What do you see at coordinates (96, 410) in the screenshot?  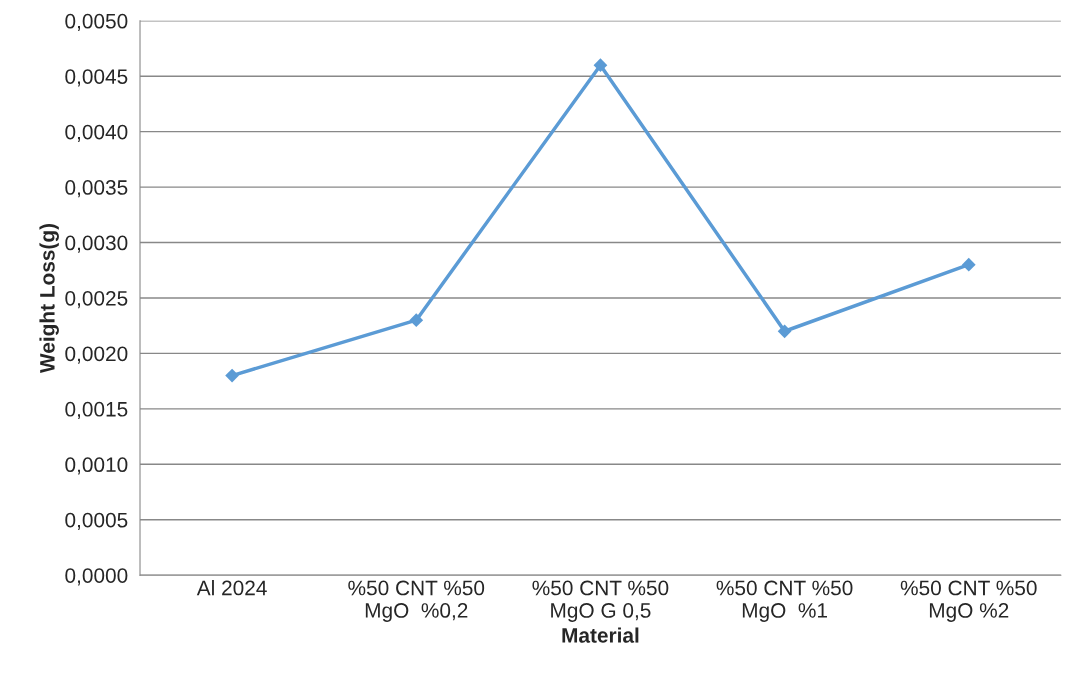 I see `y-tick-label: 0,0015` at bounding box center [96, 410].